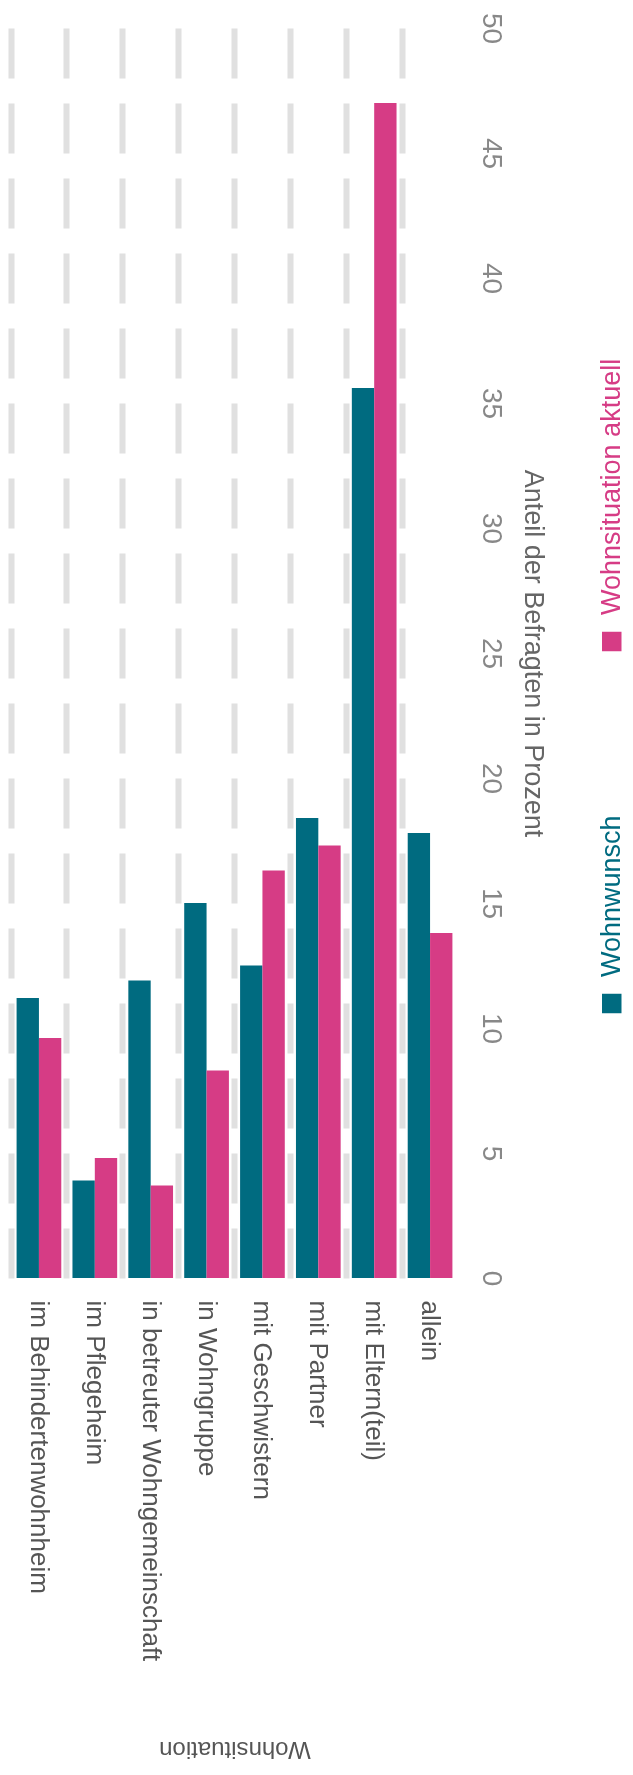  Describe the element at coordinates (492, 403) in the screenshot. I see `y-tick-label: 35` at that location.